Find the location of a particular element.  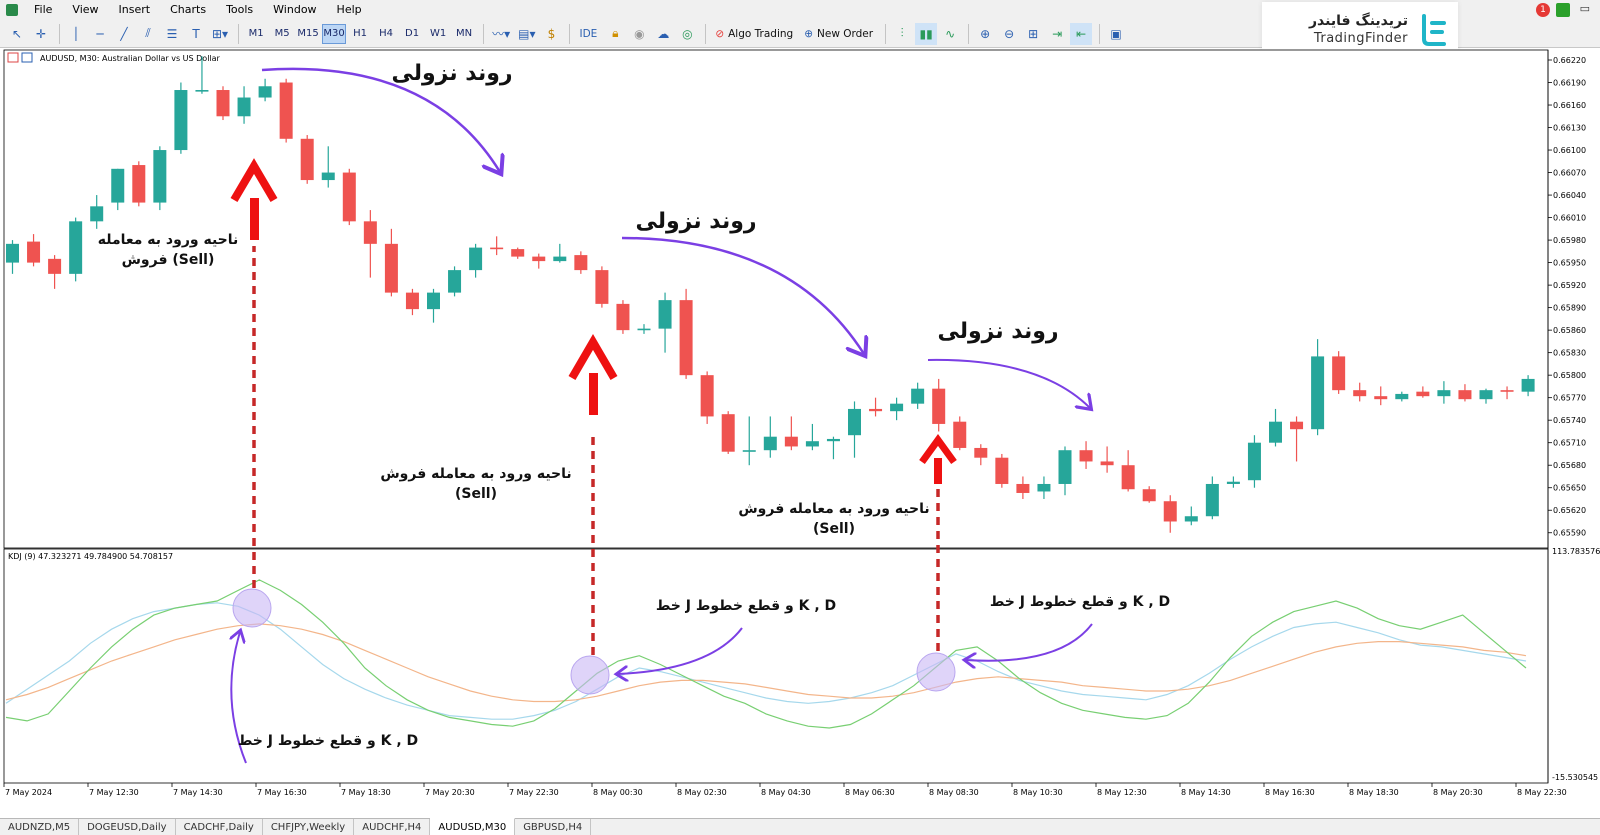

market-icon: ◎ is located at coordinates (687, 33).